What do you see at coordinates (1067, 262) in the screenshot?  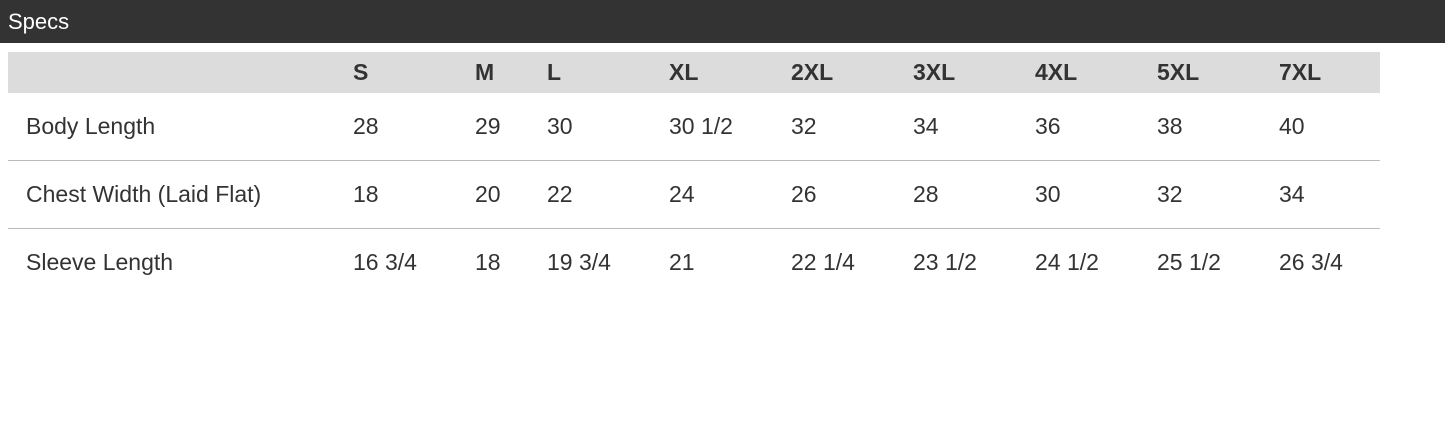 I see `cell-value: 24 1/2` at bounding box center [1067, 262].